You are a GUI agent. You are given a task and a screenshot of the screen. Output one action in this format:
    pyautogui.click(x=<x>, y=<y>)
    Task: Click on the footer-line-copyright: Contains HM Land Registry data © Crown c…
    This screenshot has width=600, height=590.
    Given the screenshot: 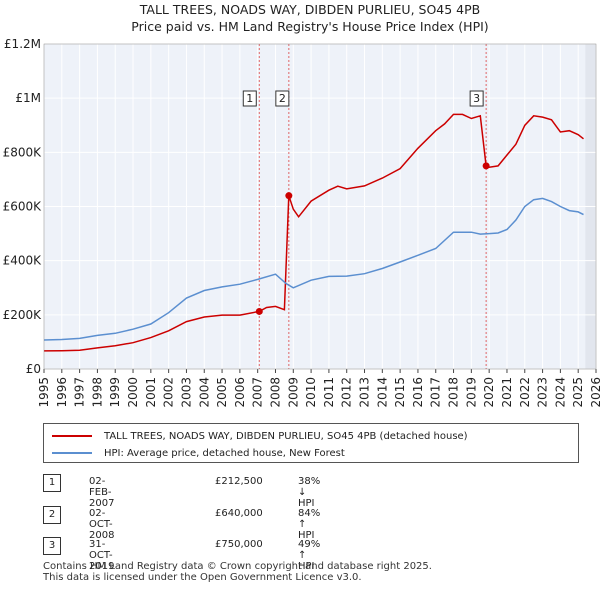 What is the action you would take?
    pyautogui.click(x=237, y=566)
    